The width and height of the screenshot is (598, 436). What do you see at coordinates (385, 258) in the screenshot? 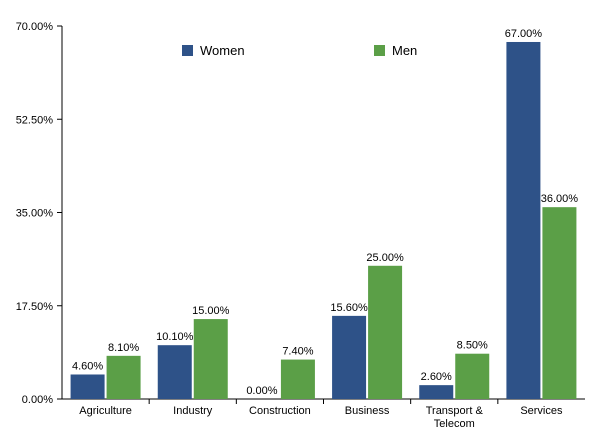
I see `data-label: 25.00%` at bounding box center [385, 258].